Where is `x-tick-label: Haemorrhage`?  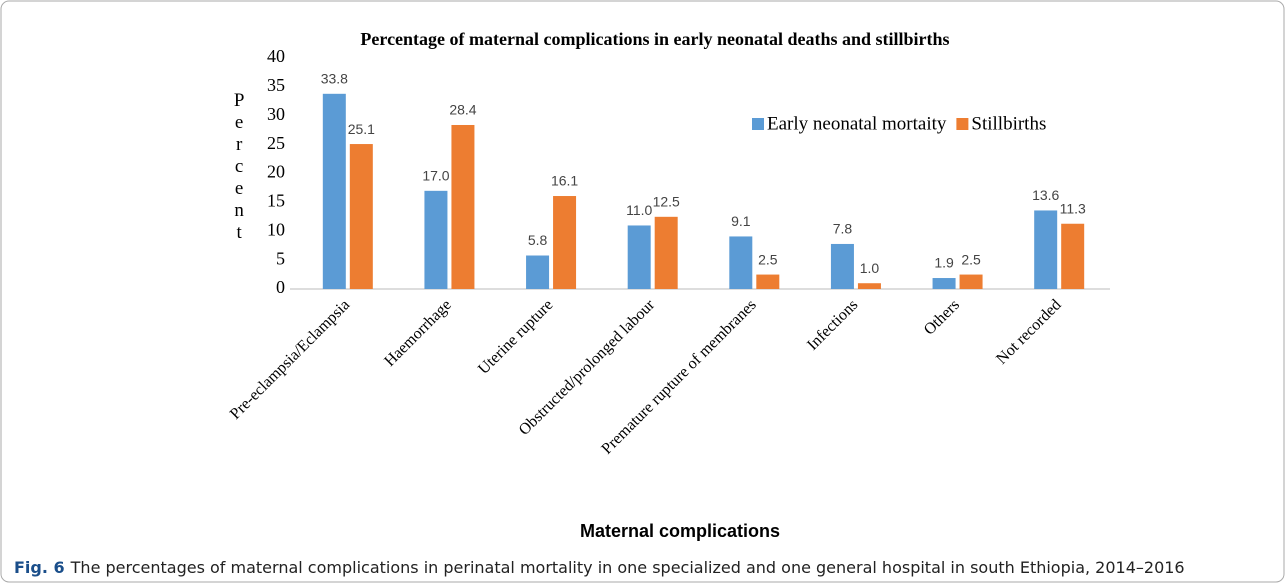
x-tick-label: Haemorrhage is located at coordinates (418, 333).